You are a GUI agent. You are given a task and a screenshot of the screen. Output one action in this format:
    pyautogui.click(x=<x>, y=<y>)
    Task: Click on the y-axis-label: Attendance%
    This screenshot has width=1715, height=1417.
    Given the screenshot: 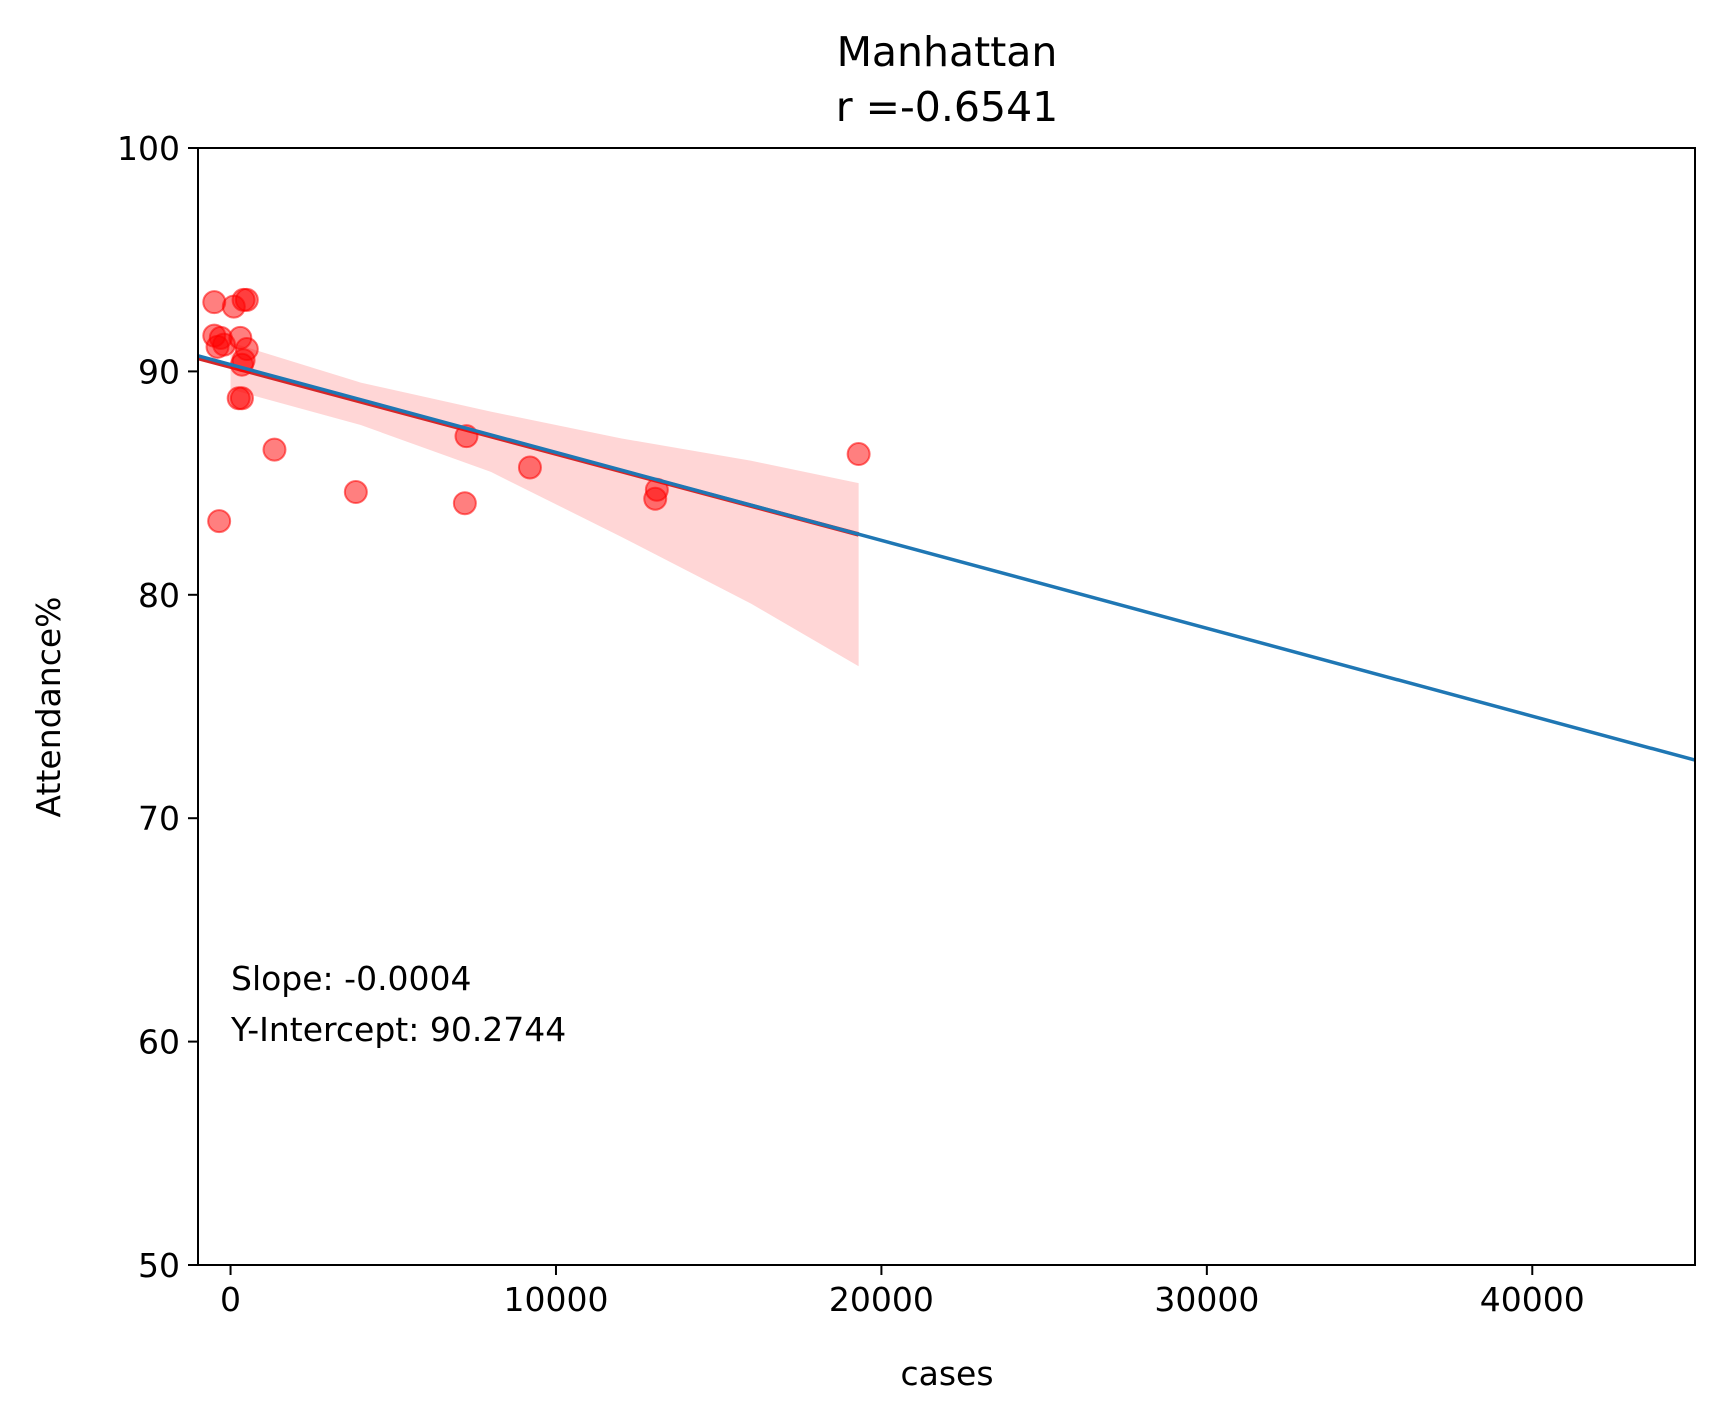 What is the action you would take?
    pyautogui.click(x=48, y=707)
    